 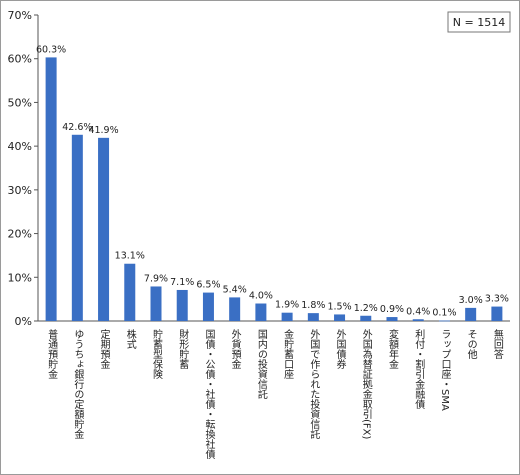 I want to click on category-label: 株式, so click(x=130, y=338).